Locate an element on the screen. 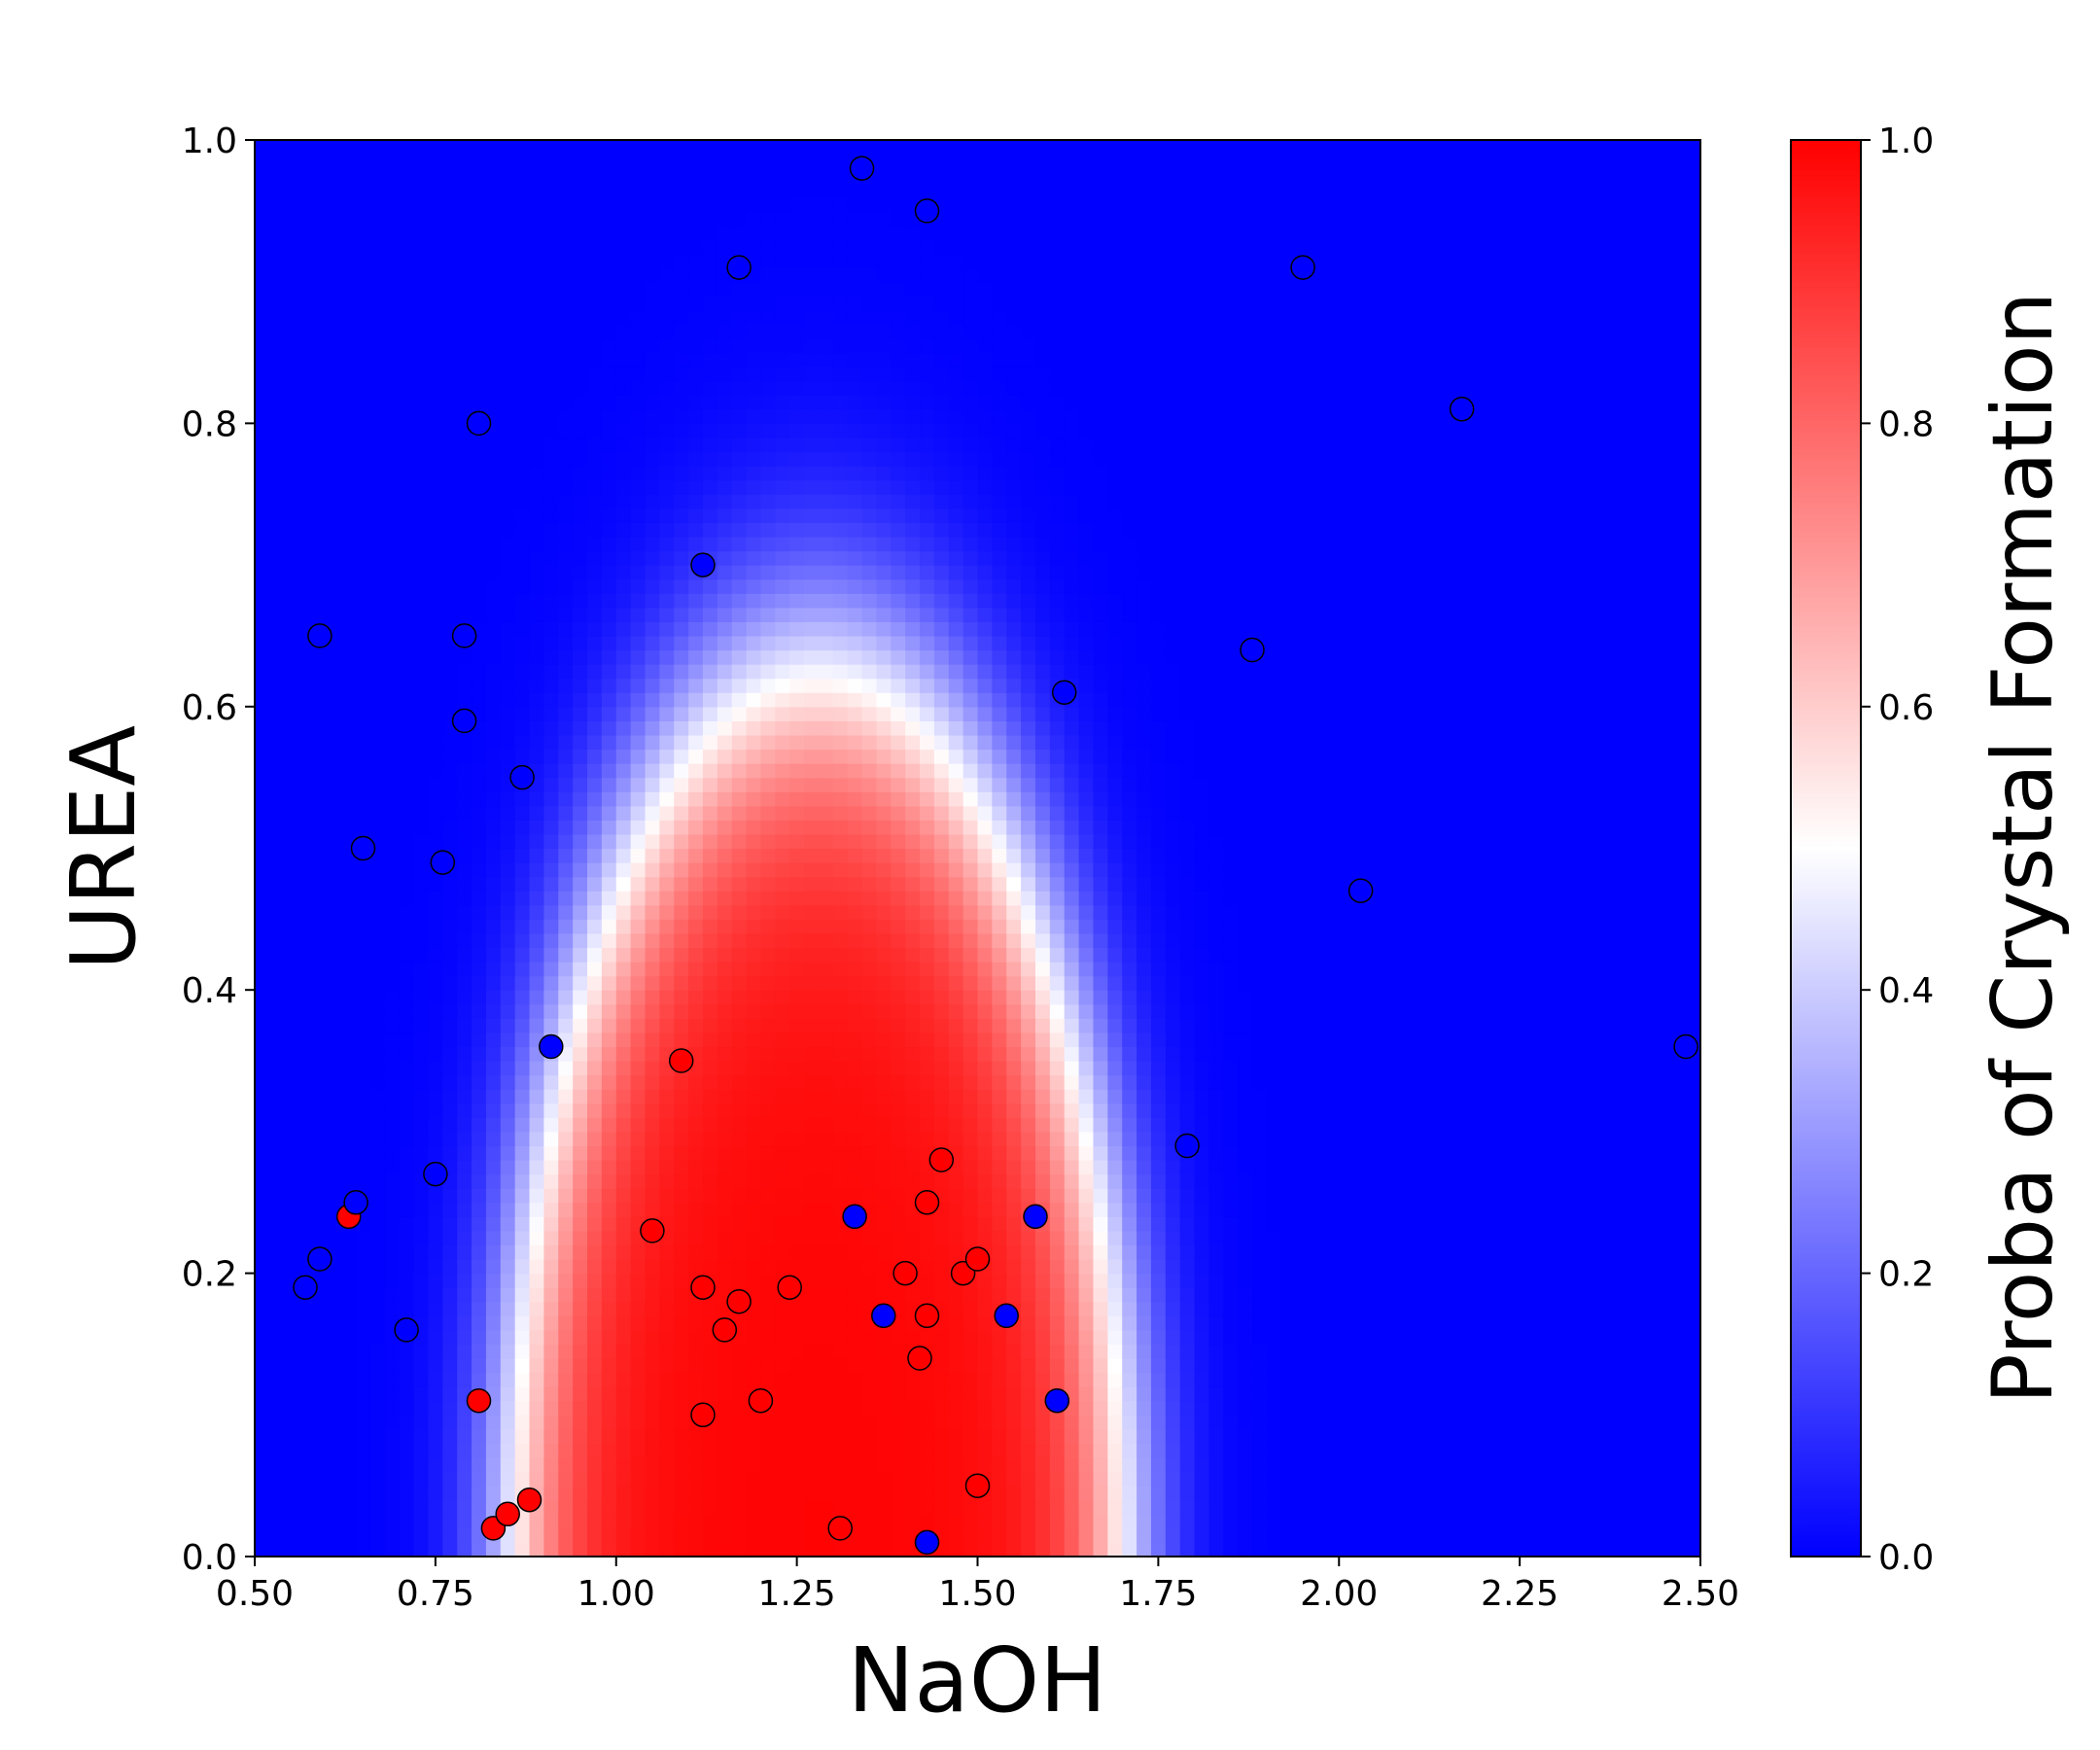 Image resolution: width=2100 pixels, height=1750 pixels. colorbar-tick-label: 0.8 is located at coordinates (1906, 424).